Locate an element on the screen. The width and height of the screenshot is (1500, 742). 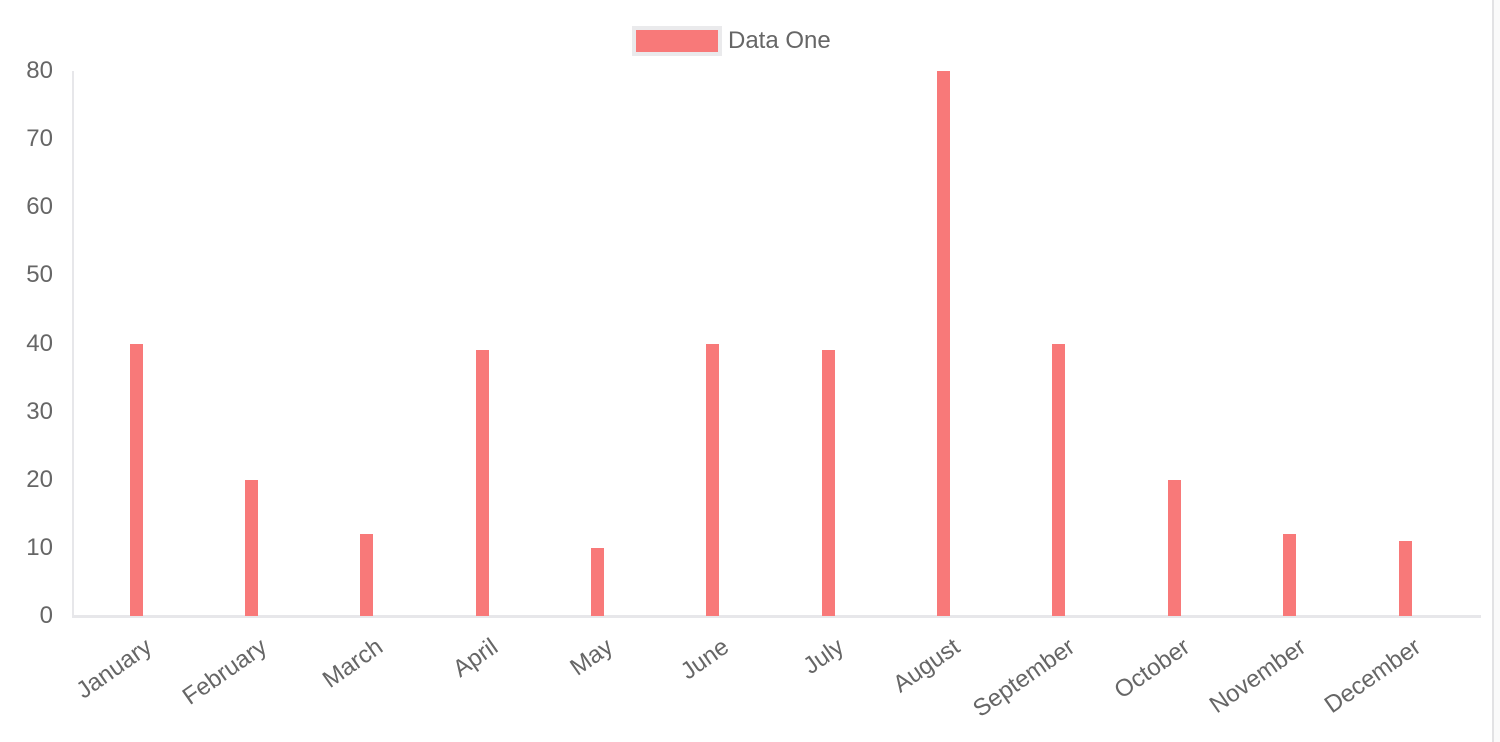
bar-march is located at coordinates (367, 575).